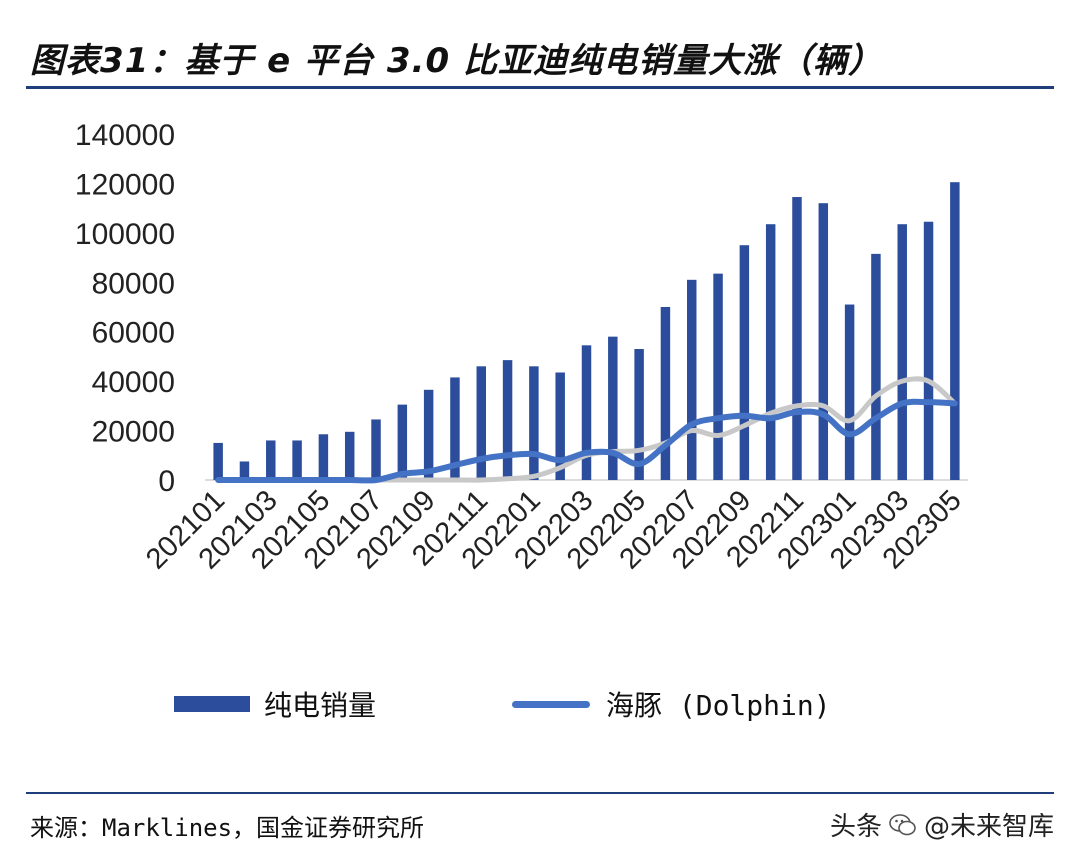  What do you see at coordinates (125, 135) in the screenshot?
I see `y-tick-label: 140000` at bounding box center [125, 135].